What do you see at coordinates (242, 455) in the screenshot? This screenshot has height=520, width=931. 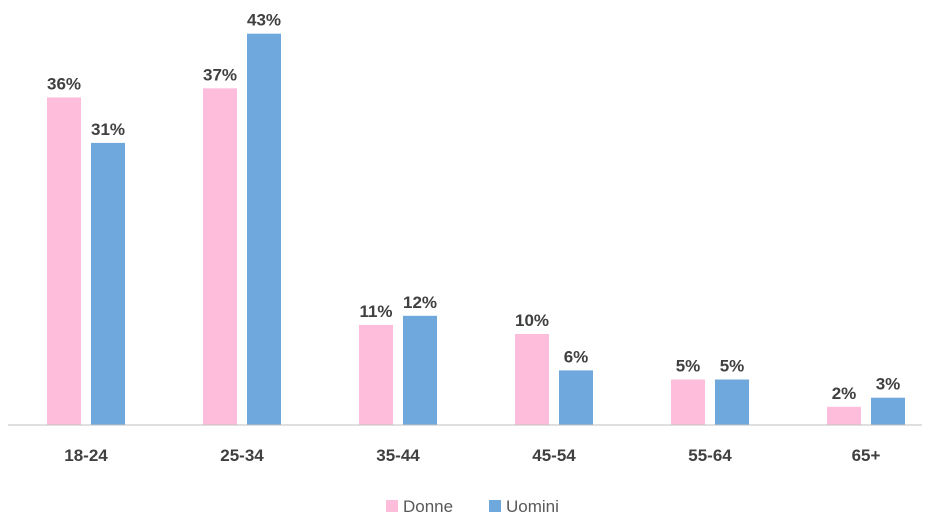 I see `x-tick-label-25-34: 25-34` at bounding box center [242, 455].